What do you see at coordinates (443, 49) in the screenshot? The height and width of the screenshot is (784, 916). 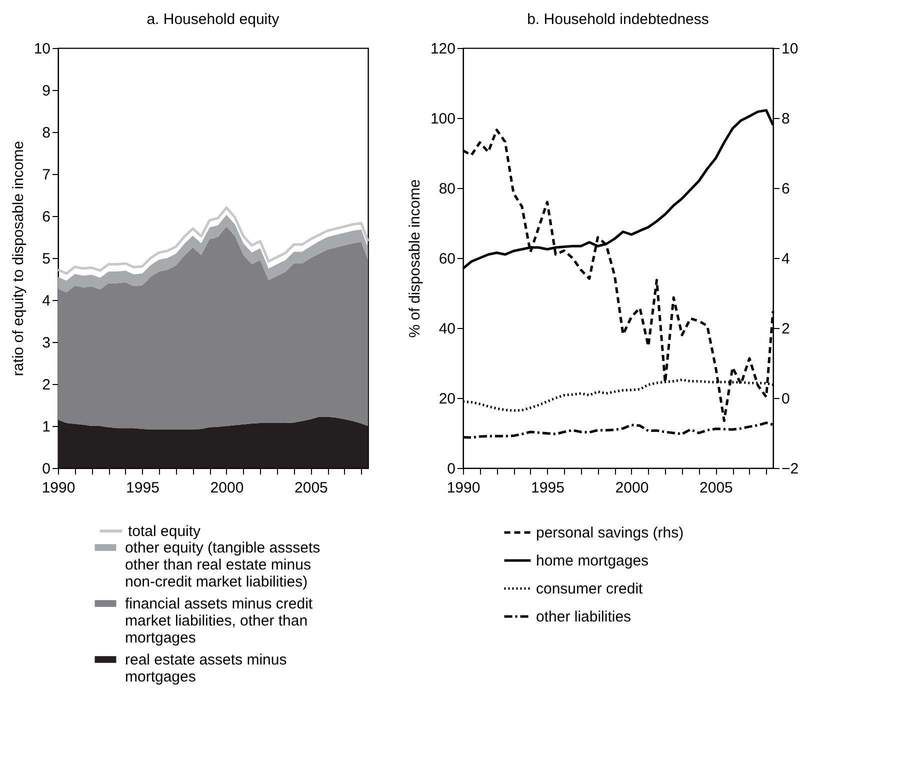 I see `y-tick-label: 120` at bounding box center [443, 49].